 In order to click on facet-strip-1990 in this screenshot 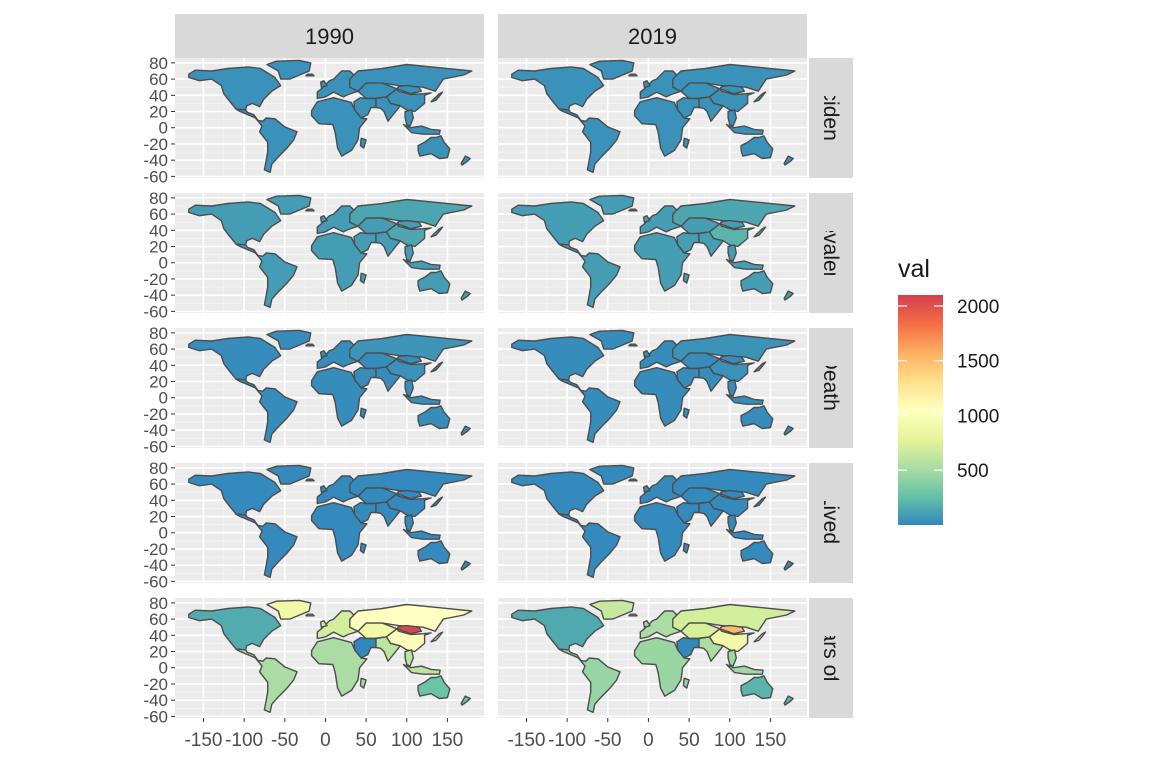, I will do `click(329, 36)`.